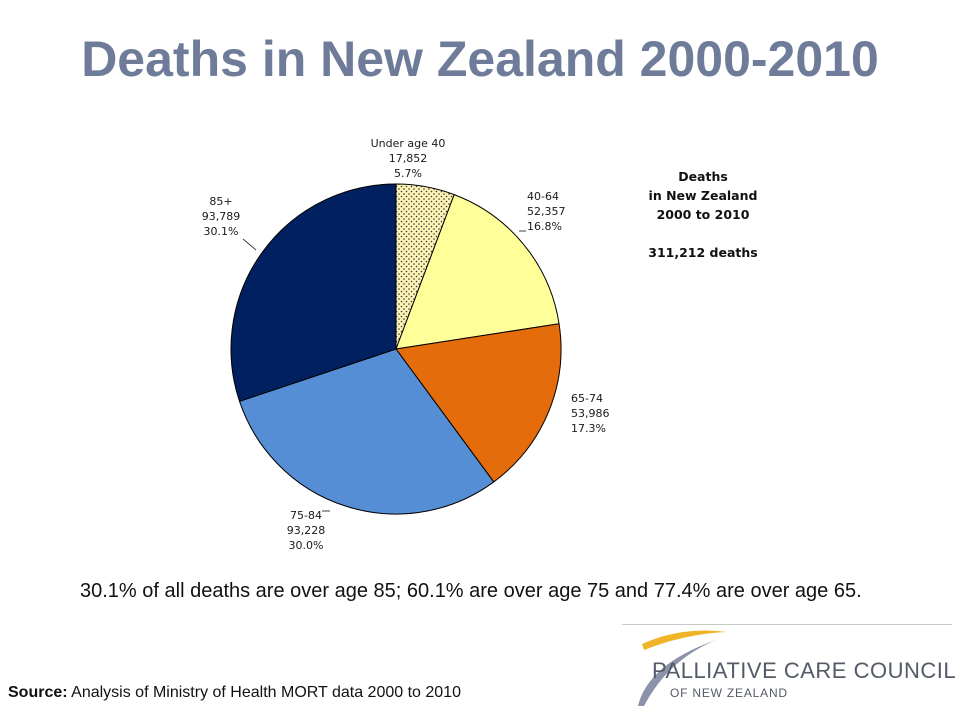  I want to click on slice-percent-label: 16.8%, so click(544, 226).